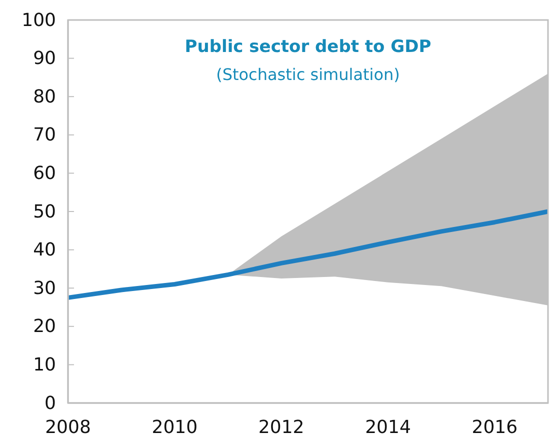 The image size is (550, 443). Describe the element at coordinates (44, 173) in the screenshot. I see `y-tick-label: 60` at that location.